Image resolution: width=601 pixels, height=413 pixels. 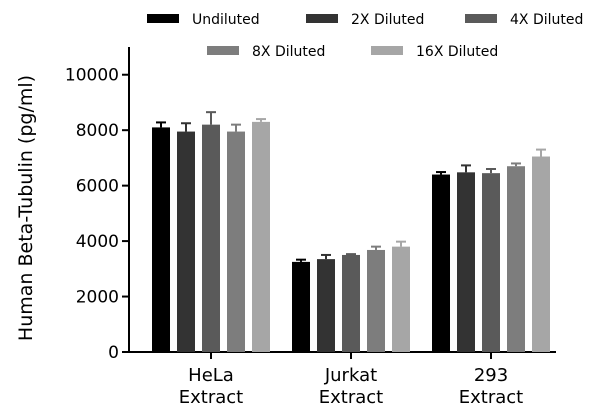 What do you see at coordinates (97, 205) in the screenshot?
I see `y-axis: 0 2000 4000 6000 8000 10000` at bounding box center [97, 205].